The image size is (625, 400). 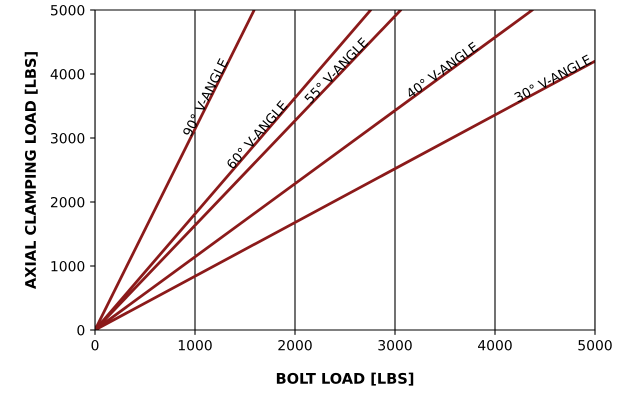 I want to click on x-tick-label: 0, so click(x=94, y=345).